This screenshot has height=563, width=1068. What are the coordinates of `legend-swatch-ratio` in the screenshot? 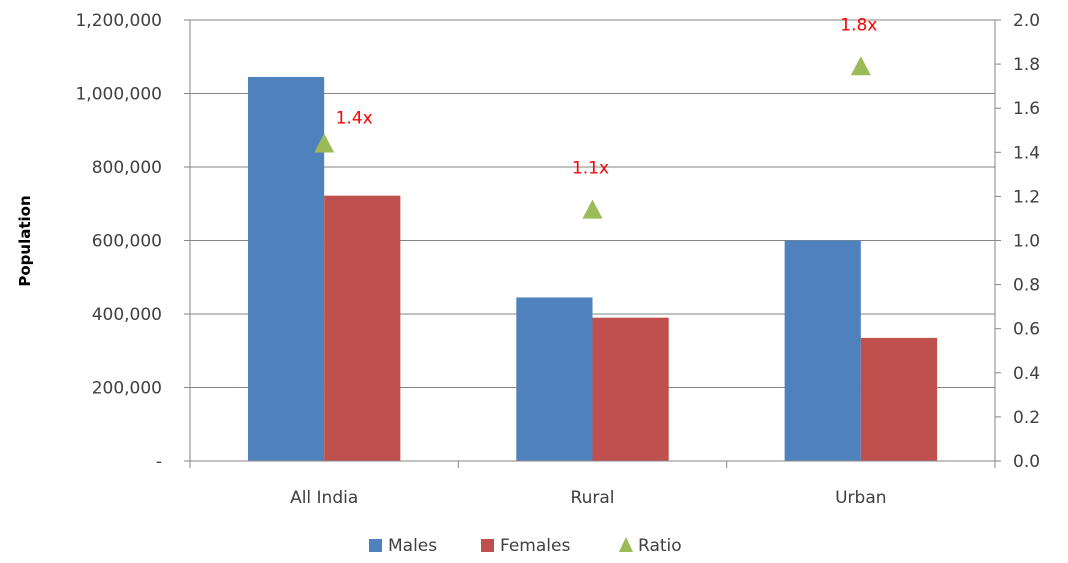 It's located at (626, 544).